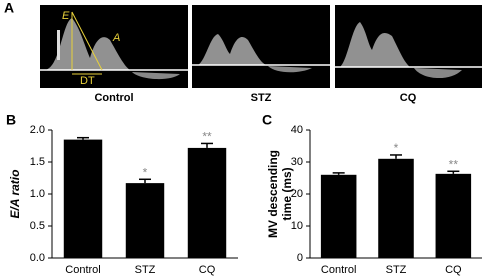  I want to click on annotation: A, so click(116, 38).